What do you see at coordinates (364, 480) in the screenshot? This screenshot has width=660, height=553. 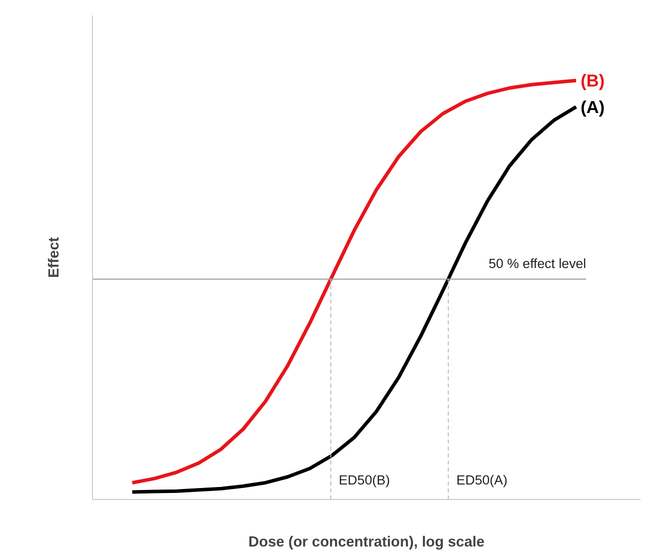 I see `annotation: ED50(B)` at bounding box center [364, 480].